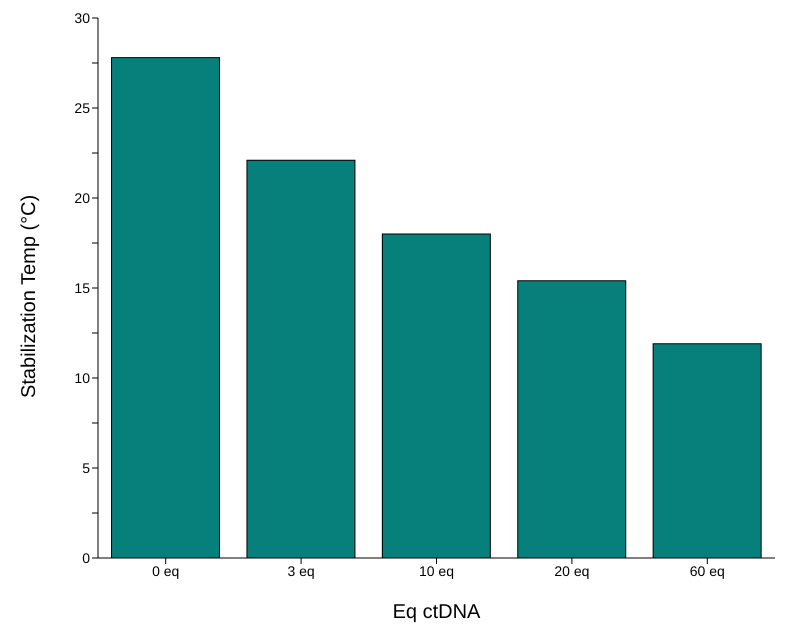 This screenshot has width=789, height=644. I want to click on y-tick-label: 0, so click(86, 558).